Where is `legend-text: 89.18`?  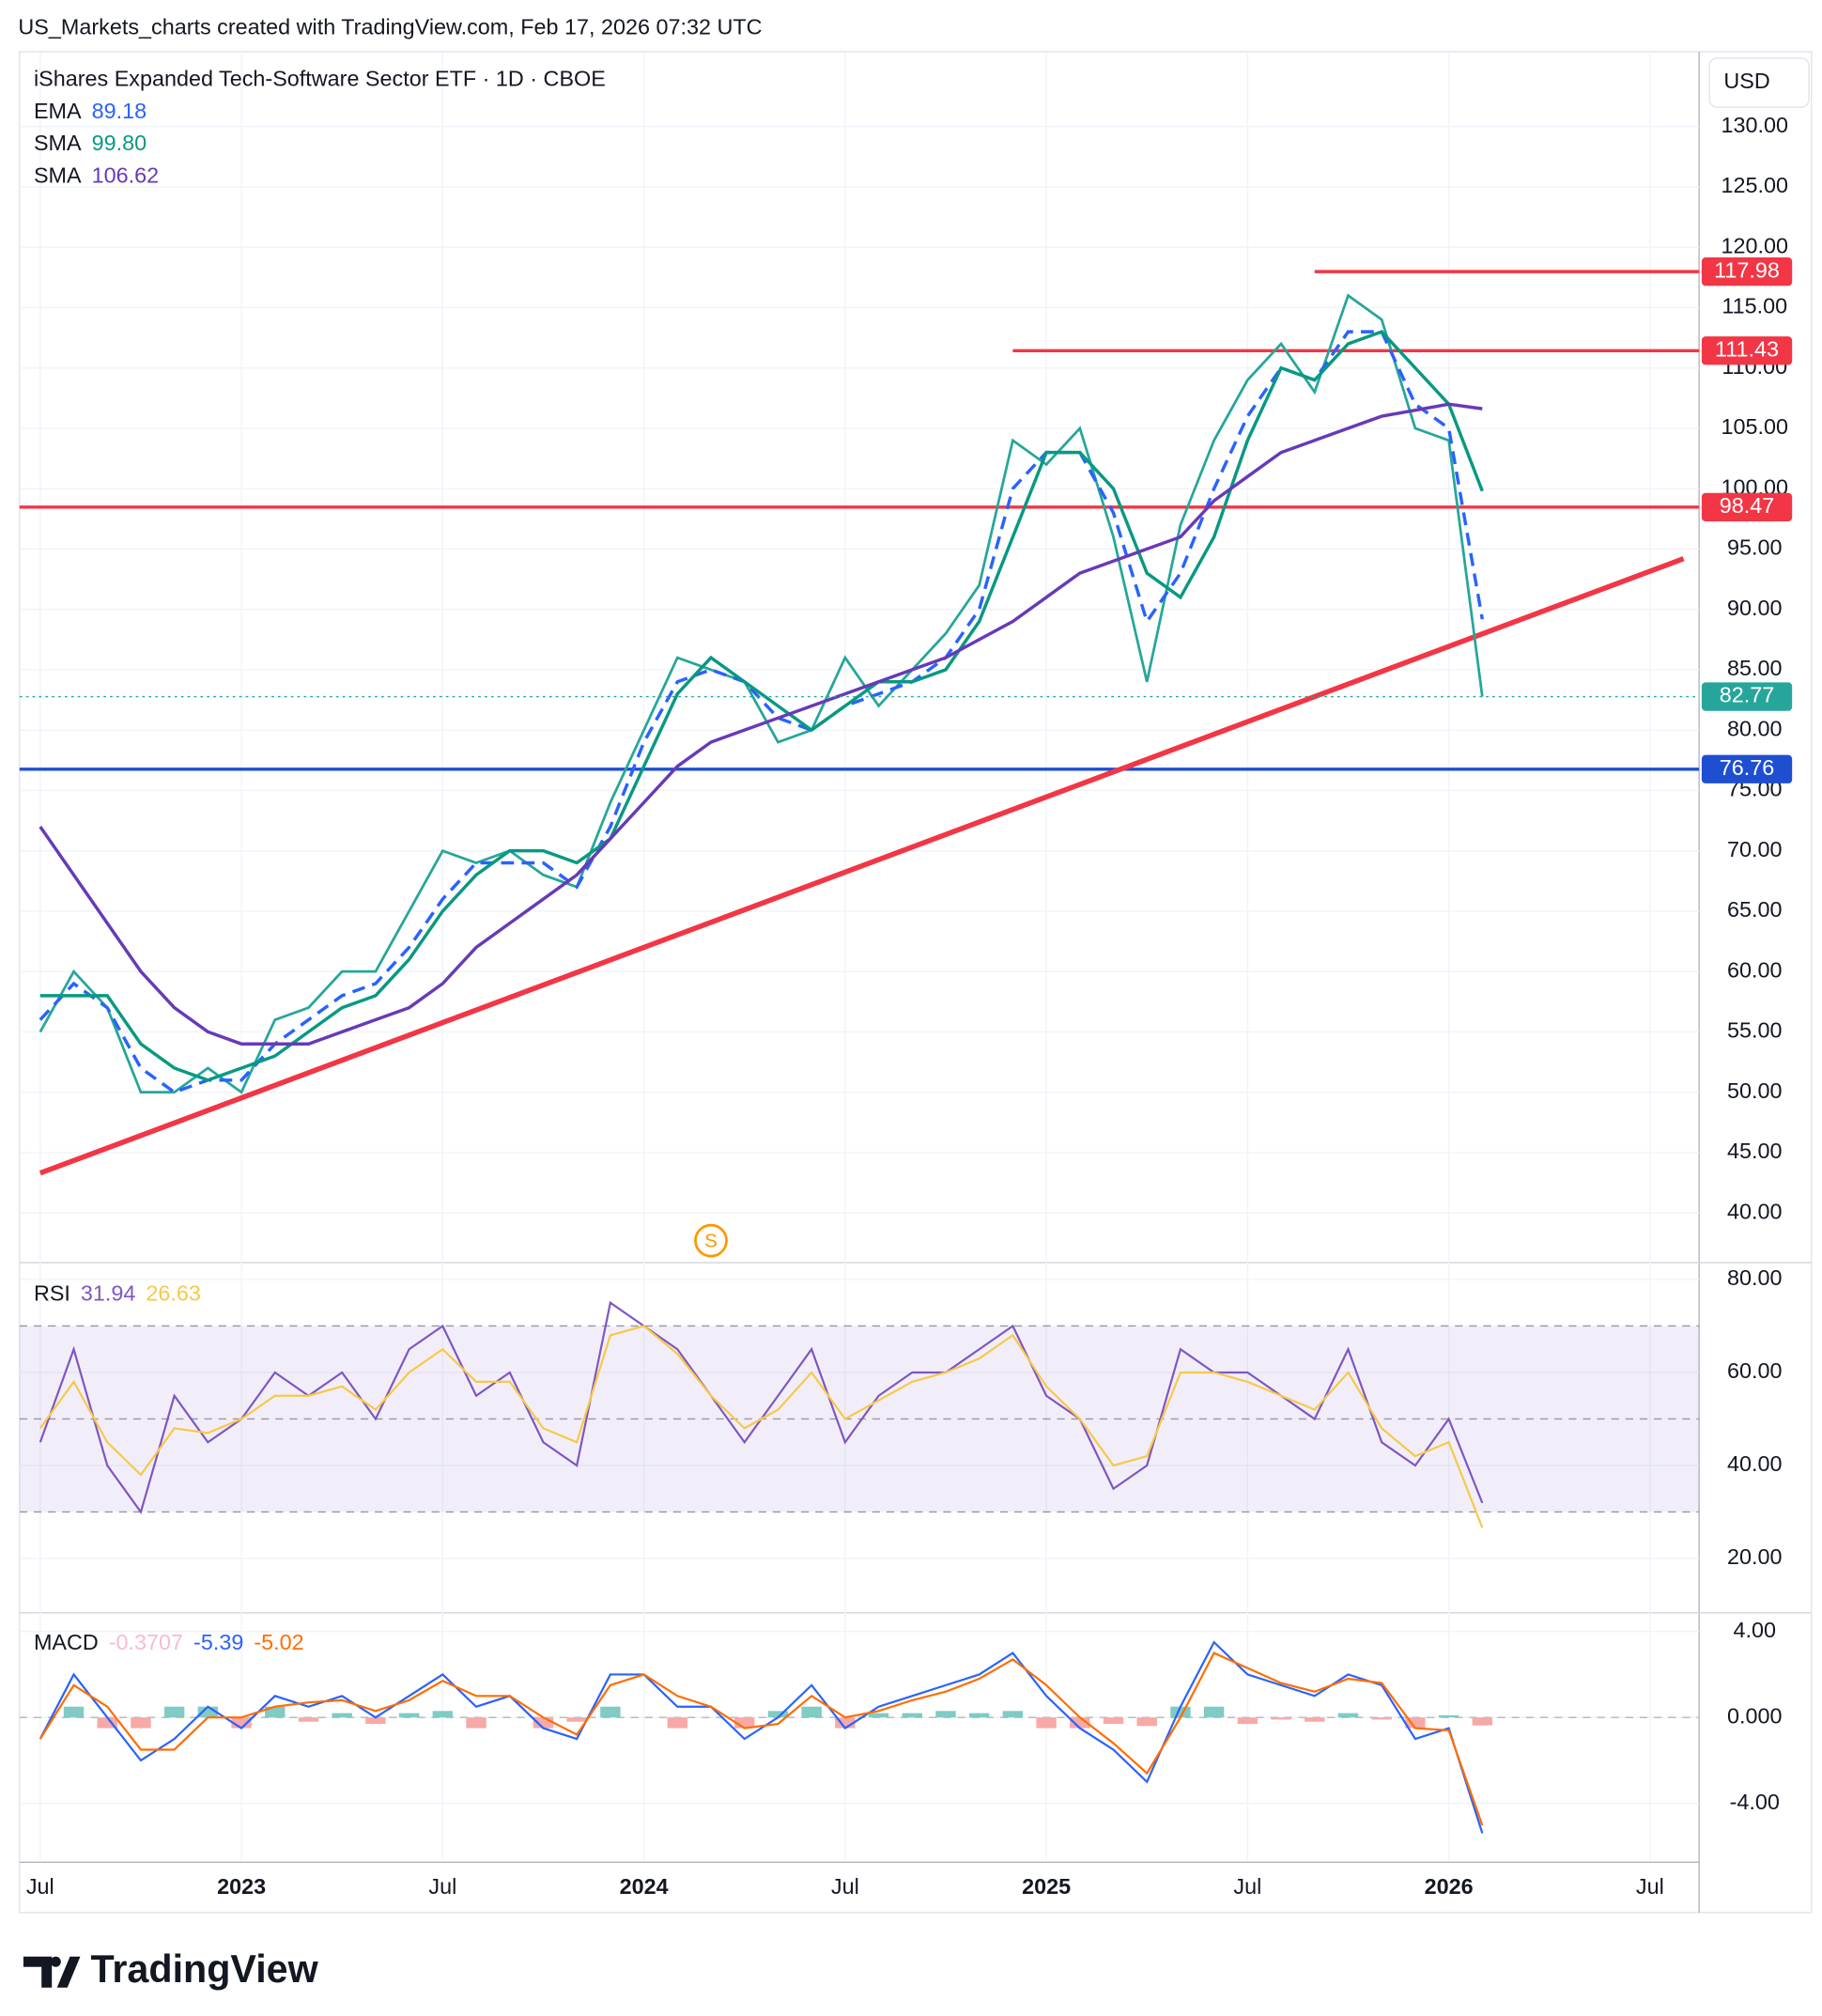 legend-text: 89.18 is located at coordinates (119, 111).